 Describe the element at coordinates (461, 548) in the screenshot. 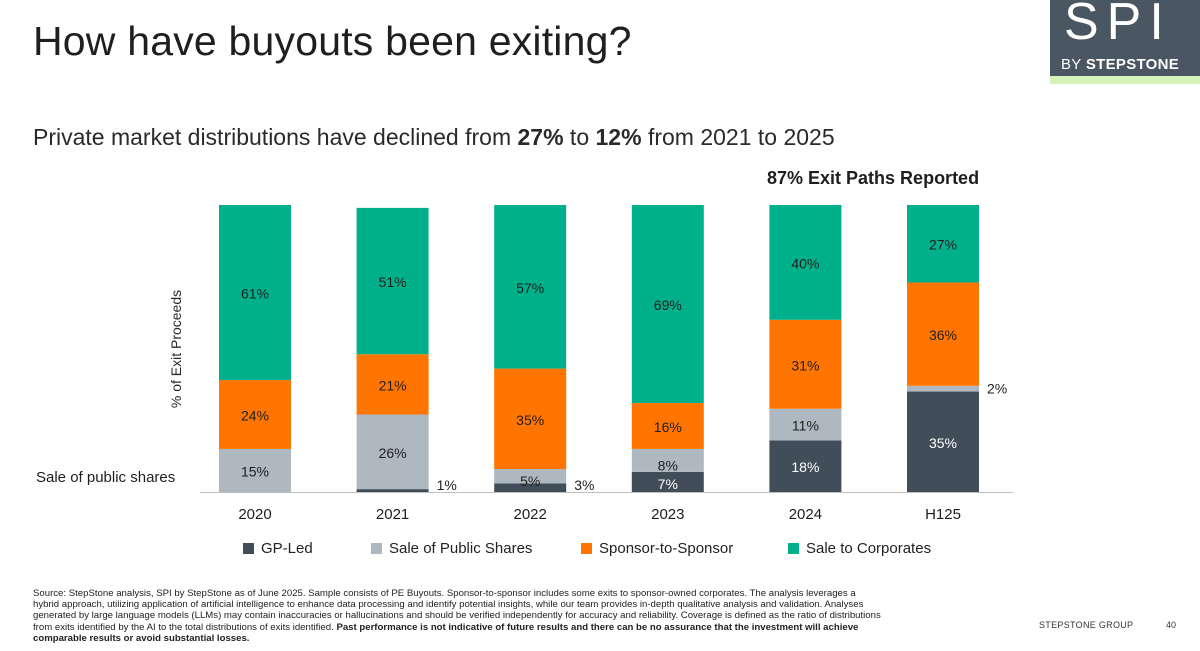

I see `legend-label-sale-public-shares: Sale of Public Shares` at that location.